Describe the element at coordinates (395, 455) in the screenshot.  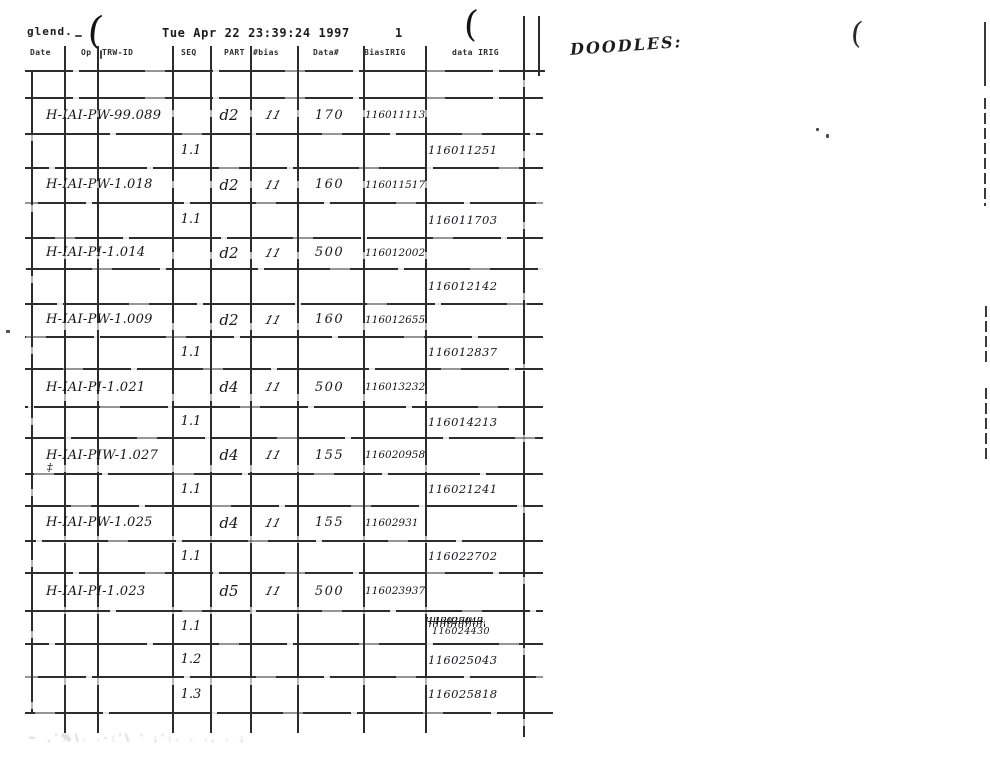
I see `cell-bias-irig: 116020958` at that location.